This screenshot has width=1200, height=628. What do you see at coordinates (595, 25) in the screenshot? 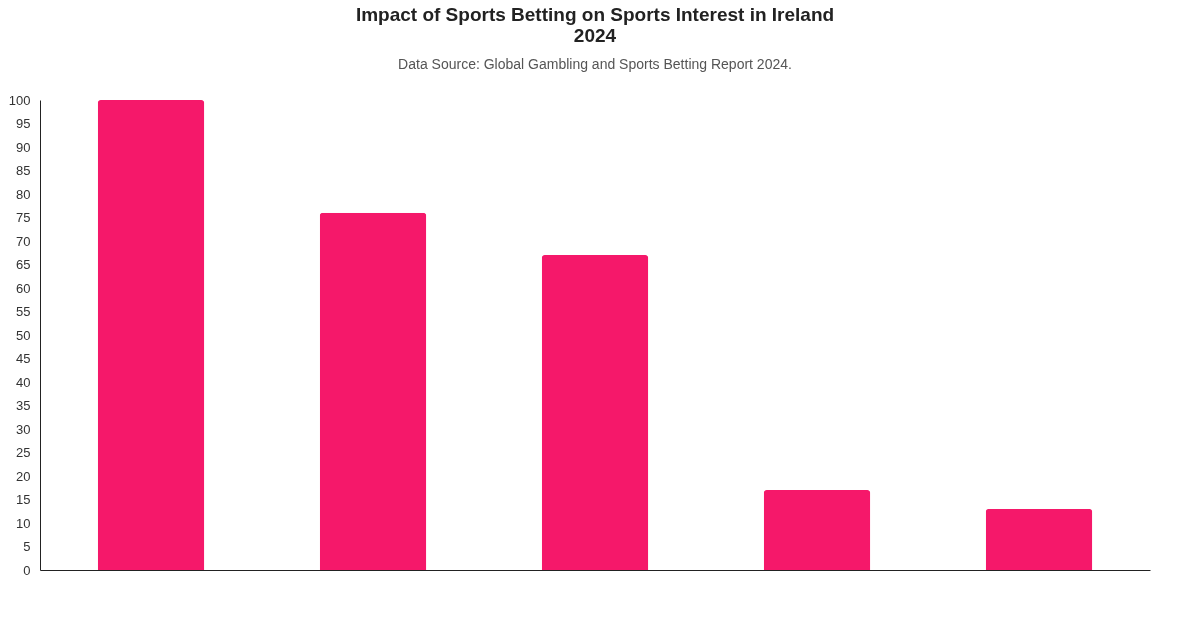
I see `chart-title: Impact of Sports Betting on Sports Interest in Ireland 2024` at bounding box center [595, 25].